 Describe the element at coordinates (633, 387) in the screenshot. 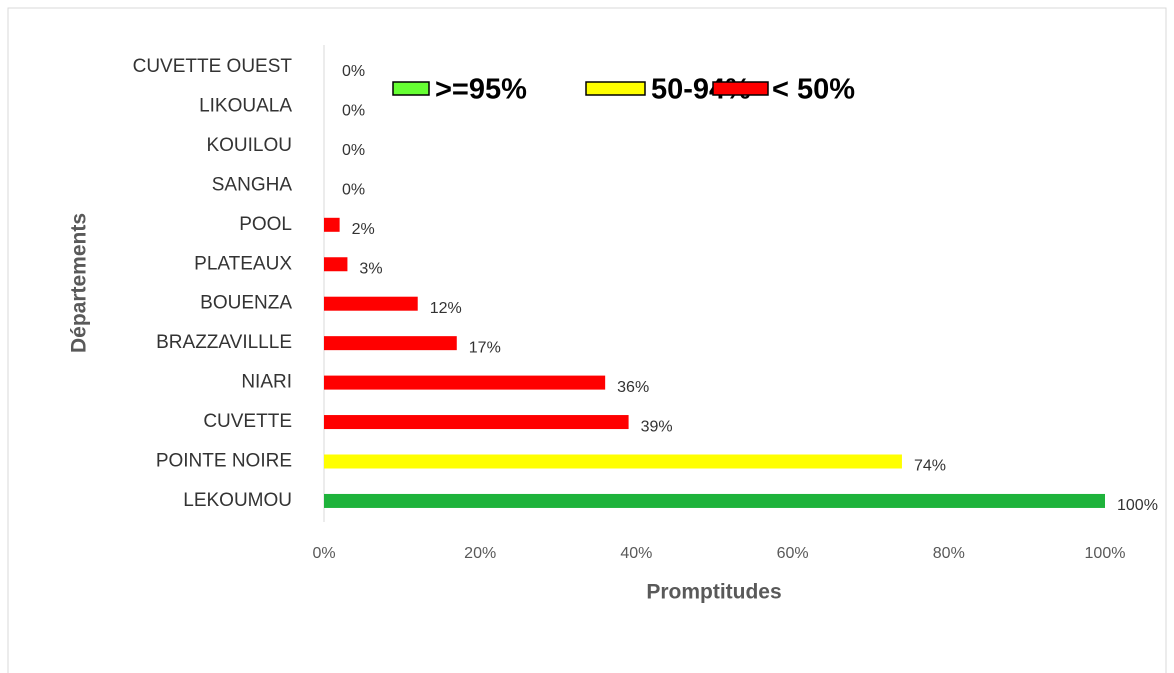

I see `value-label: 36%` at that location.